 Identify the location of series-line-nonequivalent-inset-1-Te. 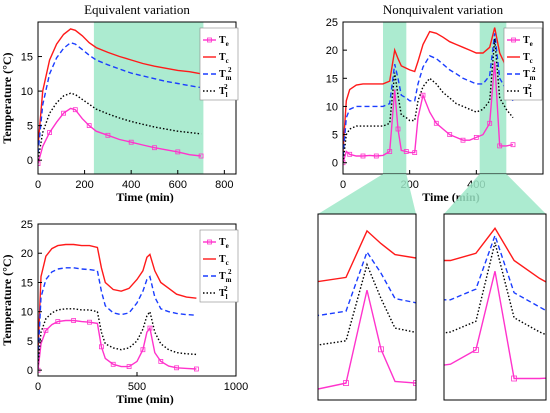
(495, 325).